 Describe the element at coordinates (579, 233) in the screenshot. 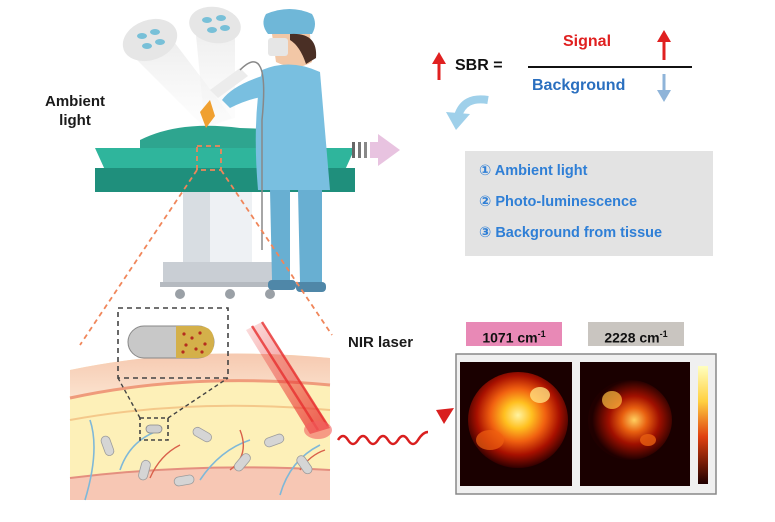

I see `source-text: Background from tissue` at that location.